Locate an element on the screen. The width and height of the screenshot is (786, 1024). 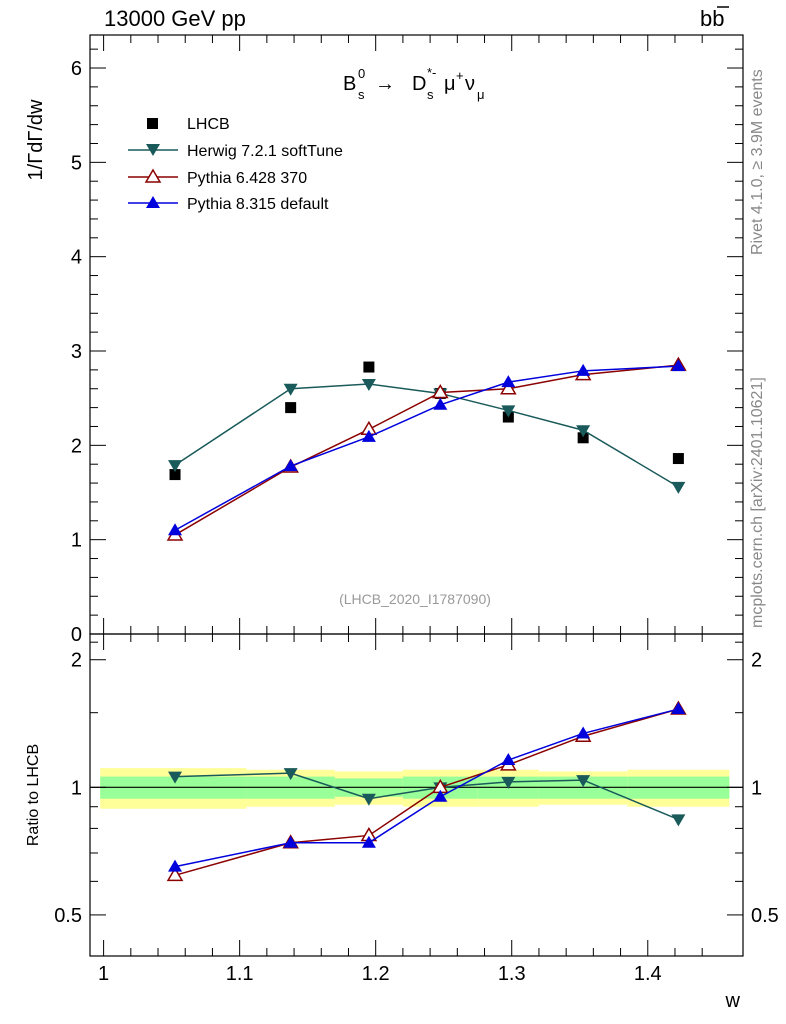
main-ylabel: 1/ΓdΓ/dw is located at coordinates (36, 140).